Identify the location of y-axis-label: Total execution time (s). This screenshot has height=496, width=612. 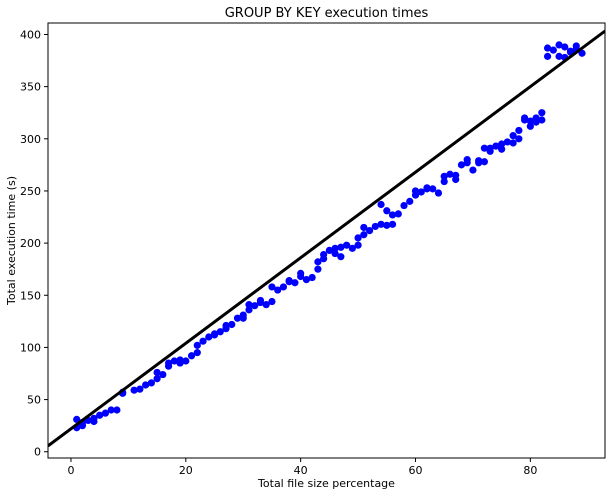
(11, 241).